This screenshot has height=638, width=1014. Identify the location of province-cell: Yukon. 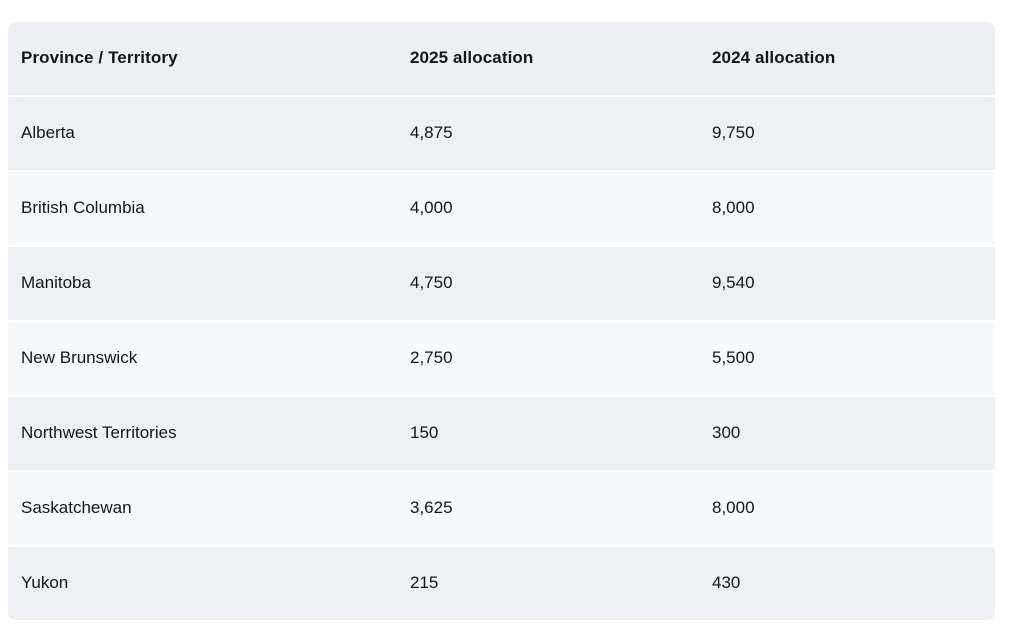
(45, 583).